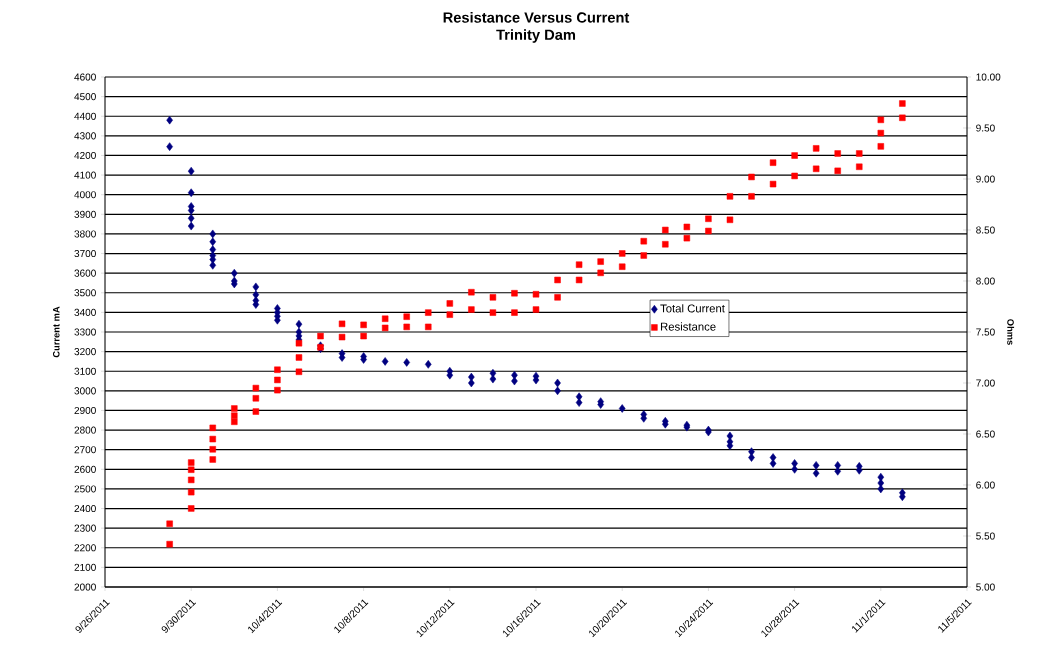 The height and width of the screenshot is (668, 1044). I want to click on y-tick-label: 3200, so click(85, 352).